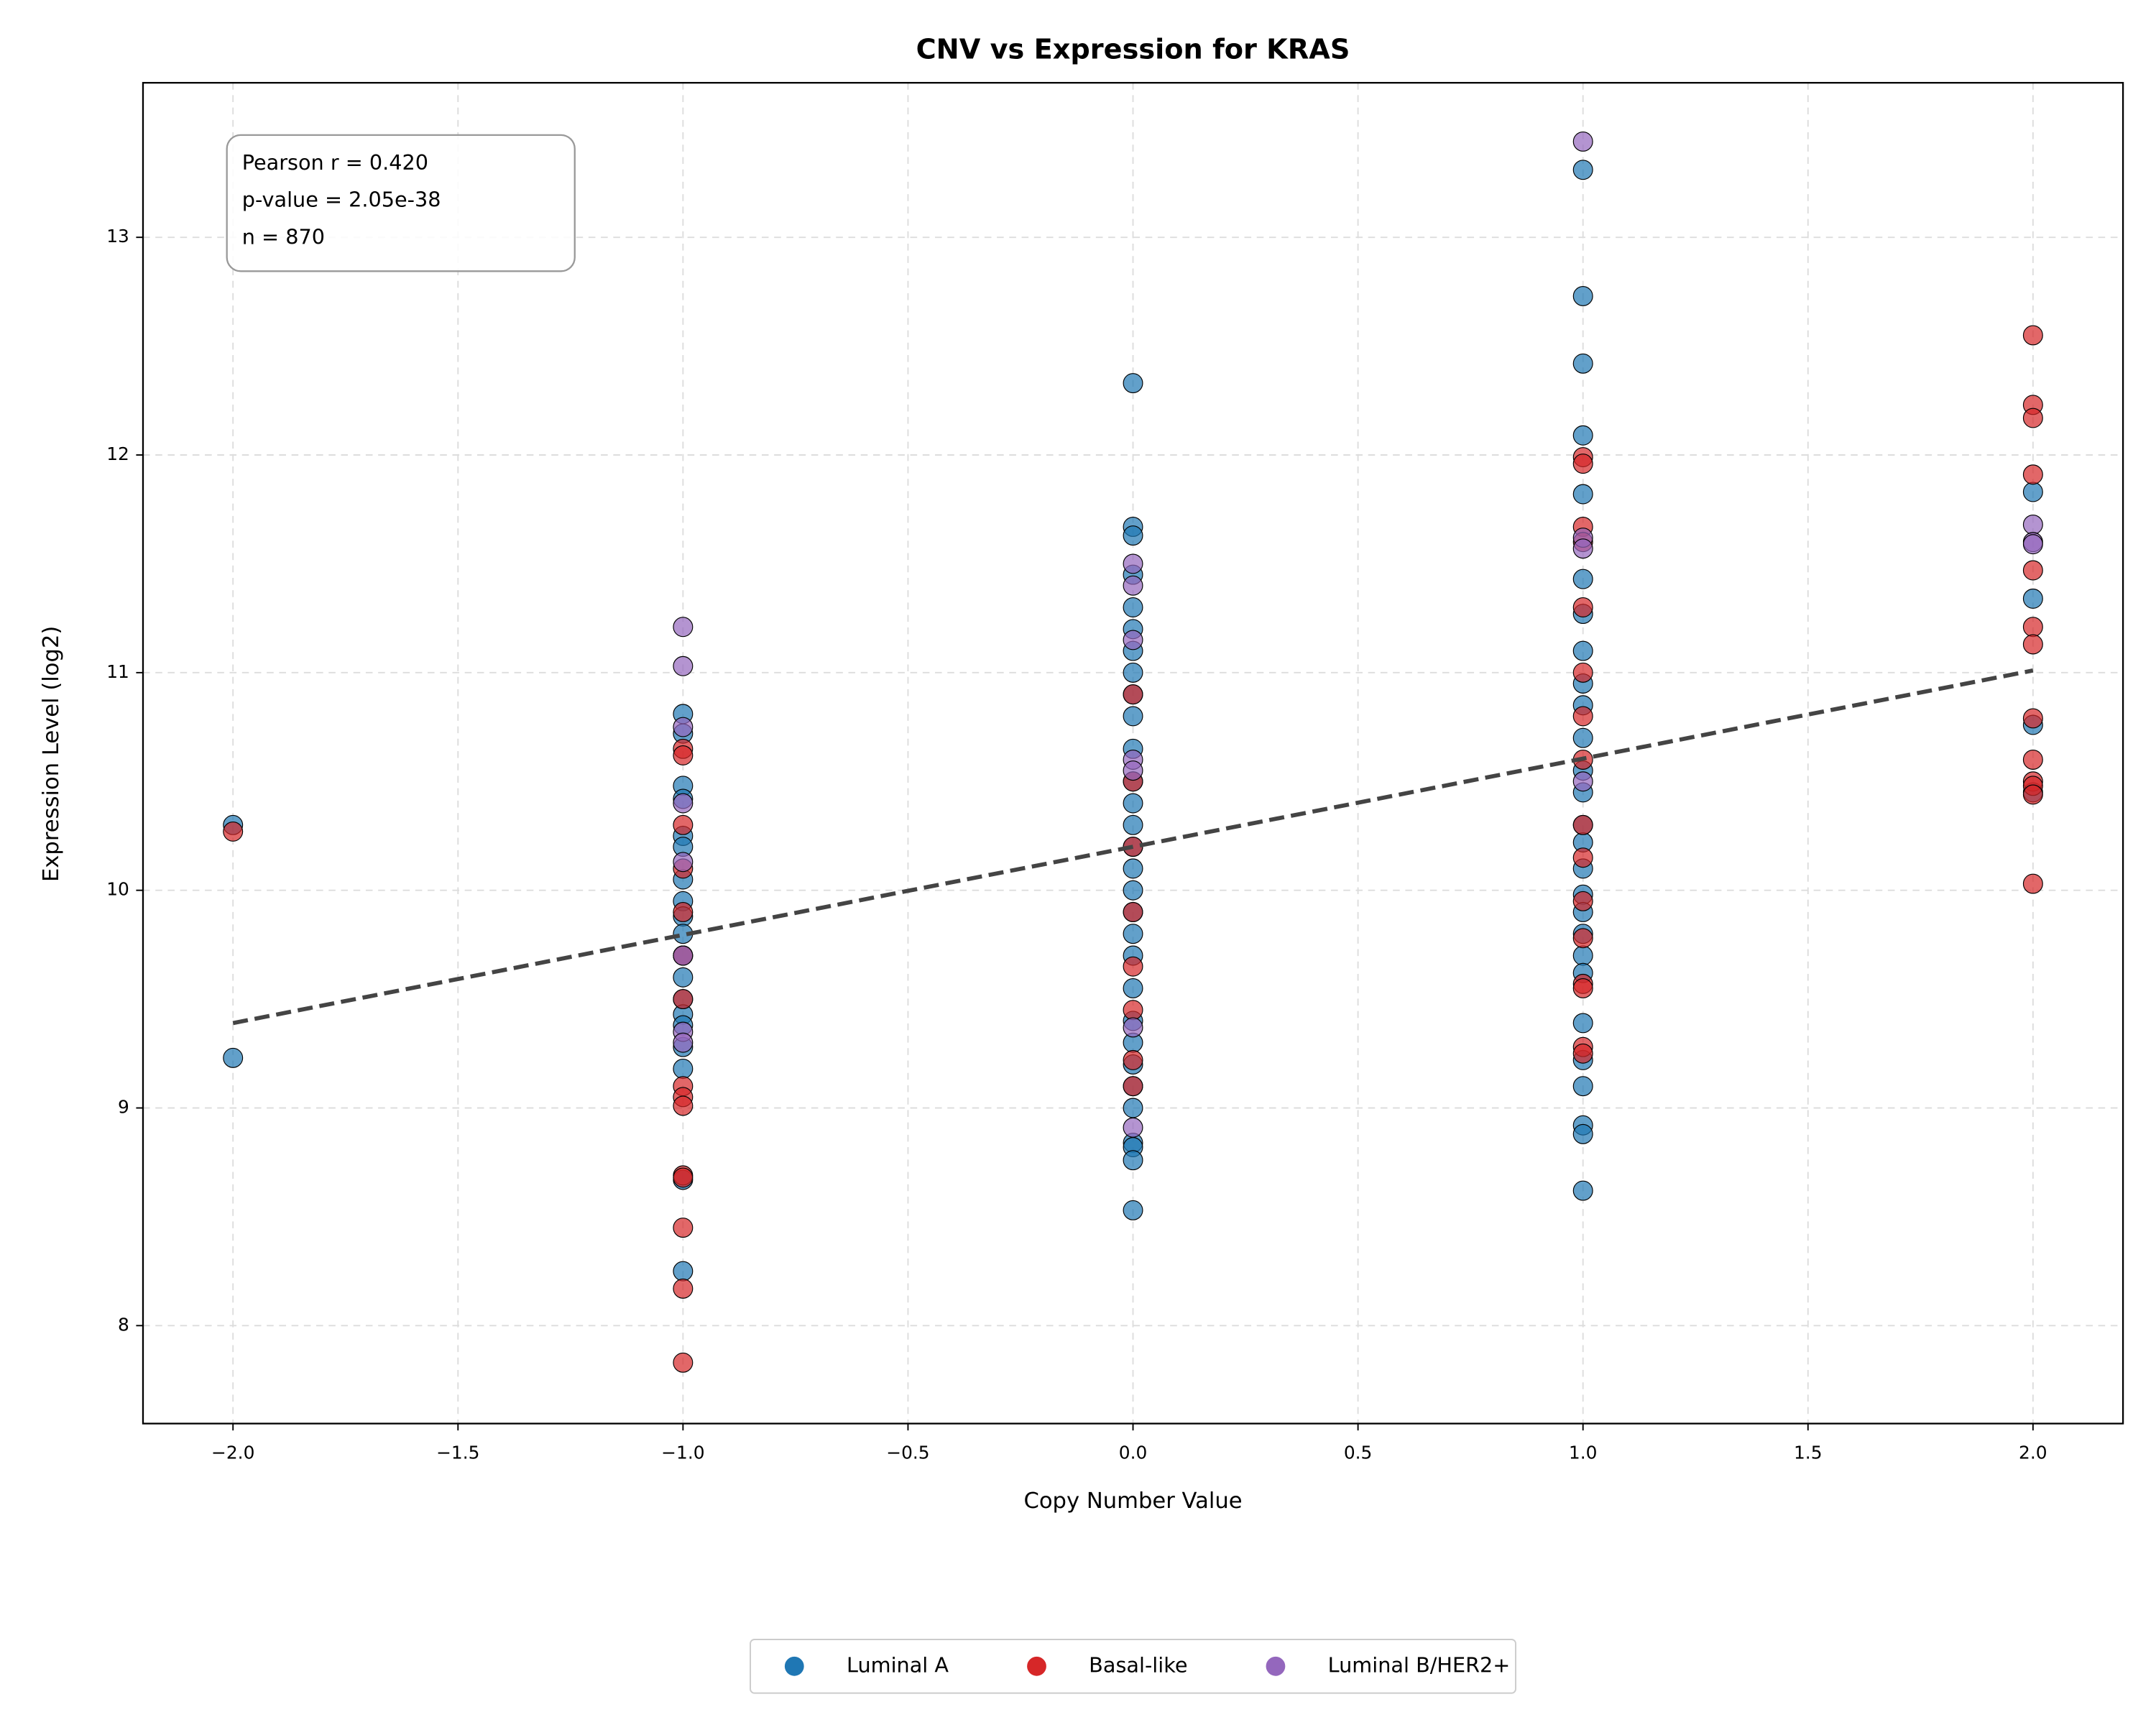 This screenshot has height=1725, width=2156. I want to click on annotation-text: Pearson r = 0.420, so click(335, 162).